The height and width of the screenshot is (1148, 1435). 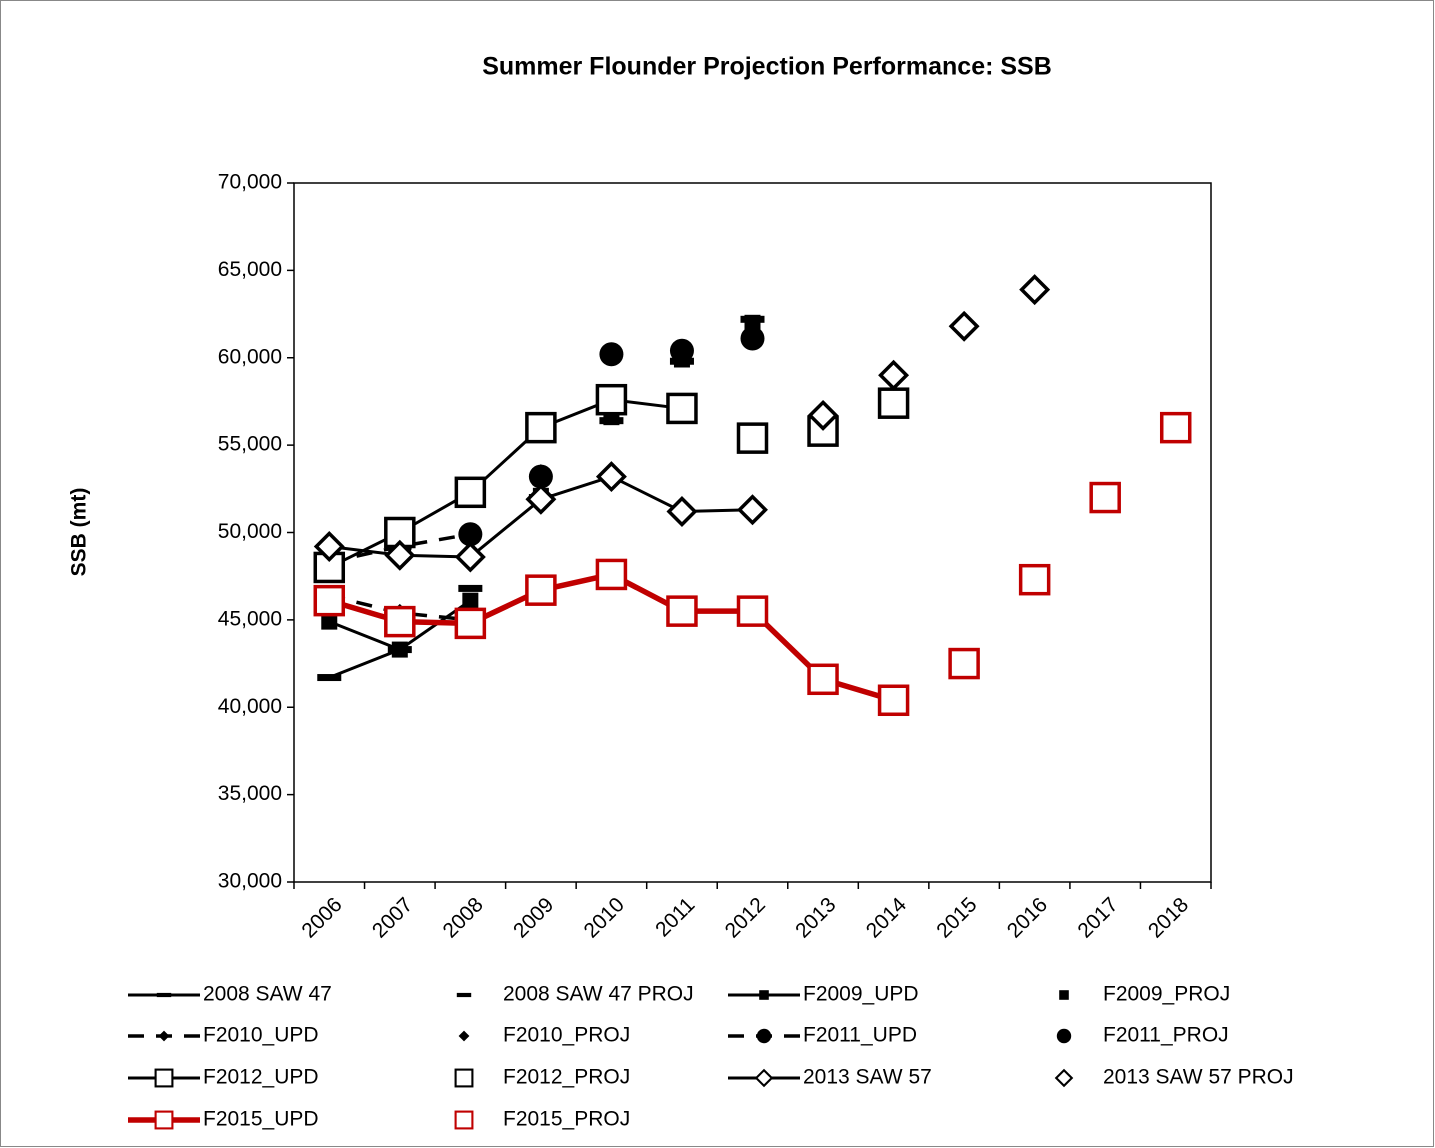 I want to click on legend-label: F2011_UPD, so click(x=860, y=1035).